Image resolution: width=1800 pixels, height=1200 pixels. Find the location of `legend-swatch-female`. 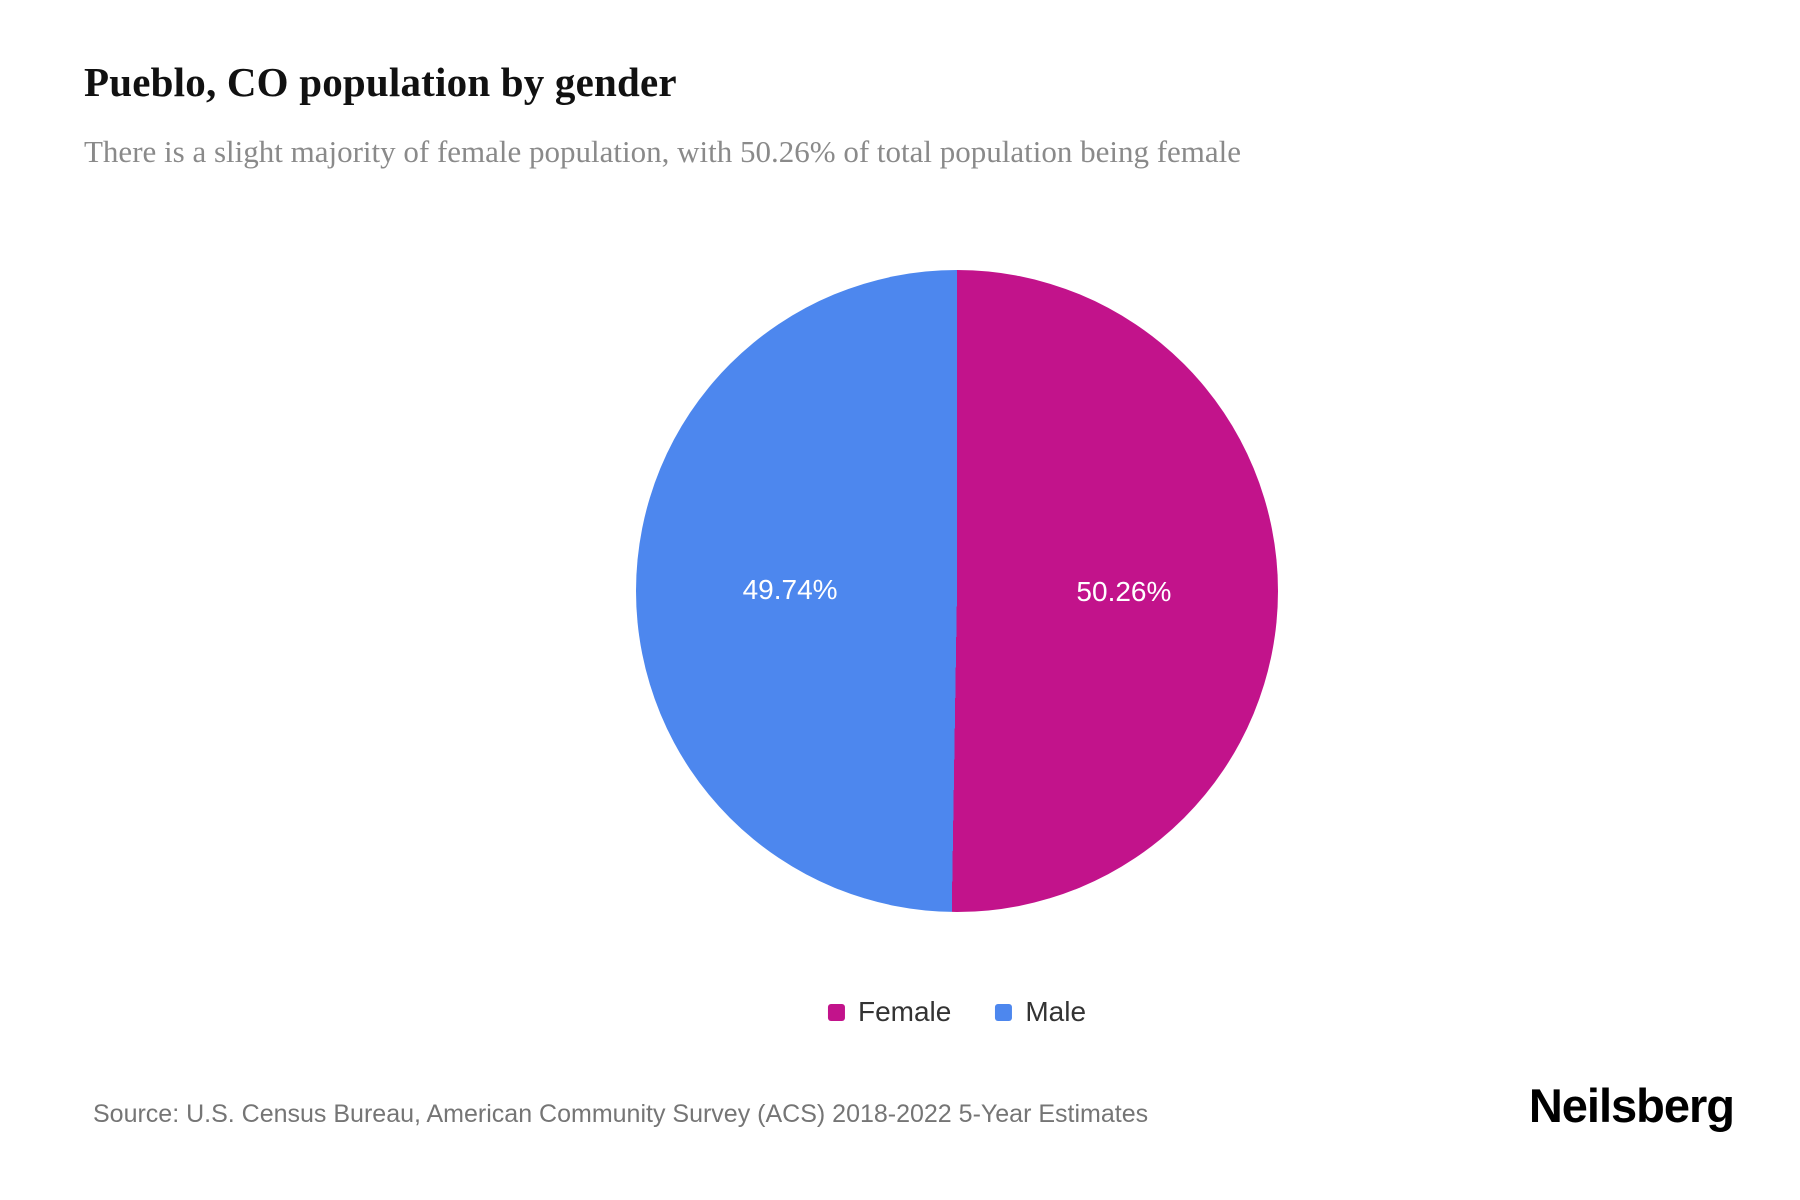

legend-swatch-female is located at coordinates (836, 1012).